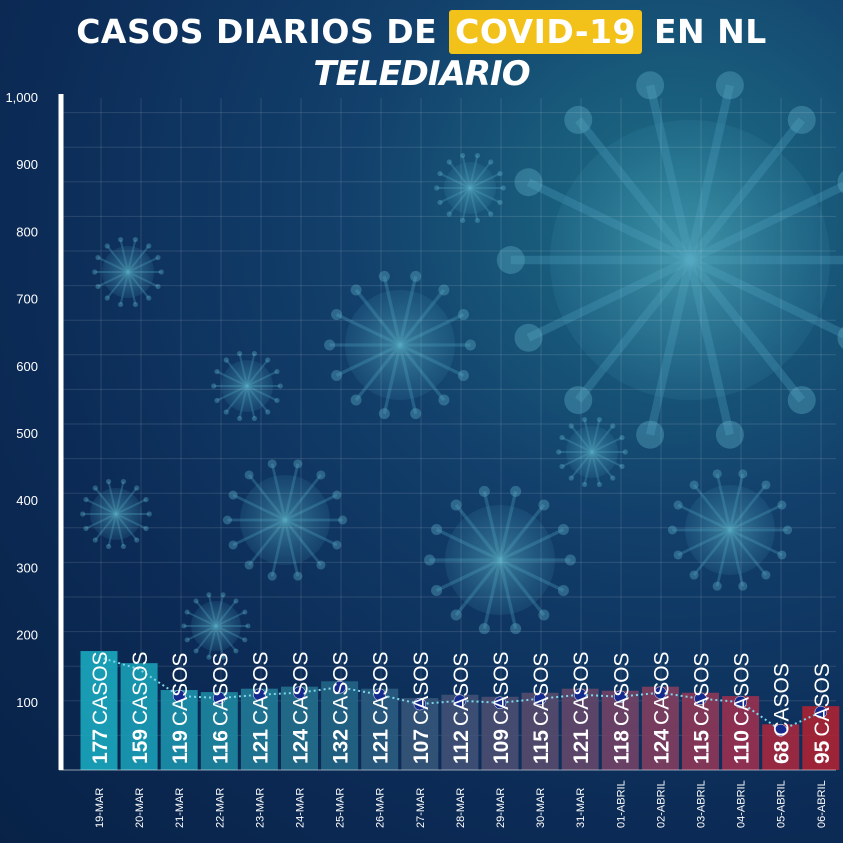 The width and height of the screenshot is (843, 843). I want to click on y-tick-label: 500, so click(27, 433).